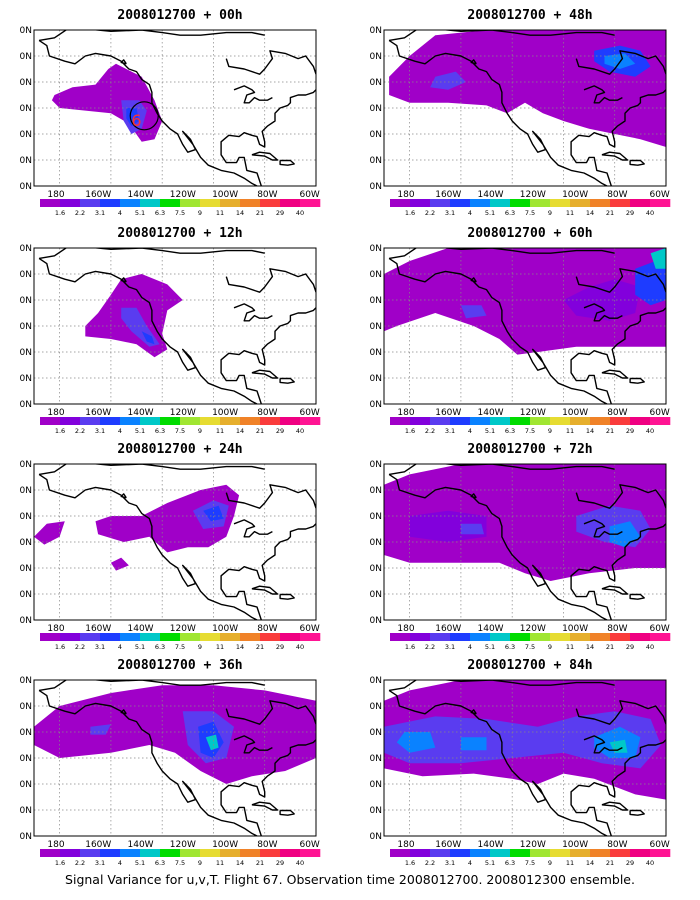  Describe the element at coordinates (26, 31) in the screenshot. I see `lat-tick-label: 70N` at that location.